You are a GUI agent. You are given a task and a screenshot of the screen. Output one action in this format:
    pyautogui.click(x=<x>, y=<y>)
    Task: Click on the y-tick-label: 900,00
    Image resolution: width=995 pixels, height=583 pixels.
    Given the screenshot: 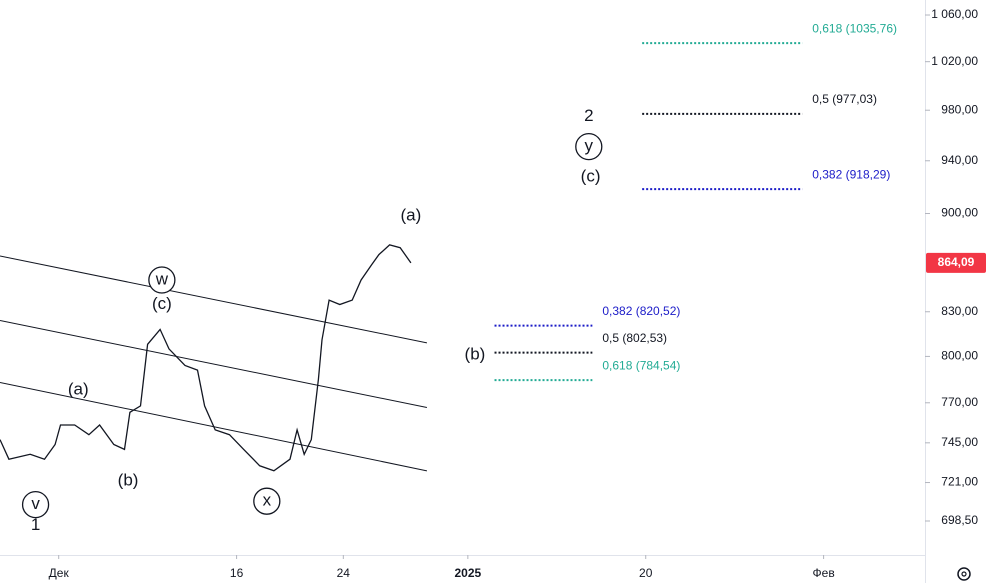 What is the action you would take?
    pyautogui.click(x=959, y=213)
    